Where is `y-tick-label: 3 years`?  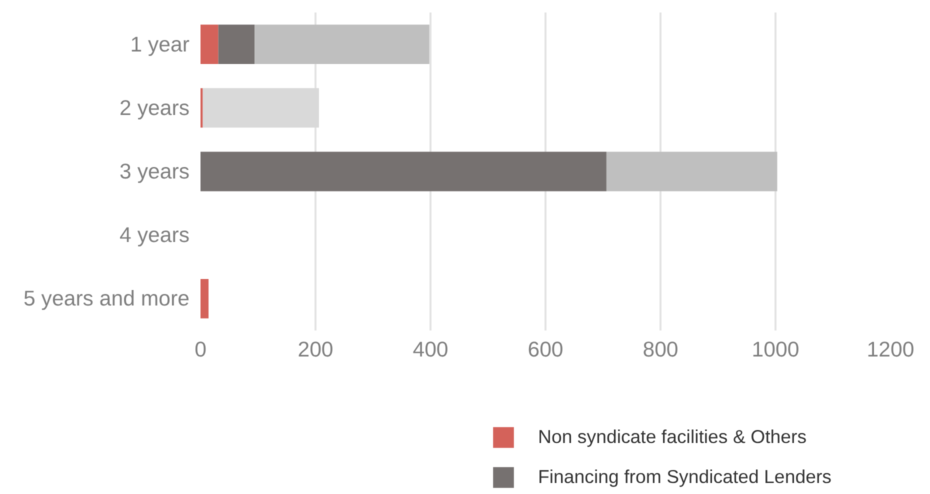
y-tick-label: 3 years is located at coordinates (155, 172).